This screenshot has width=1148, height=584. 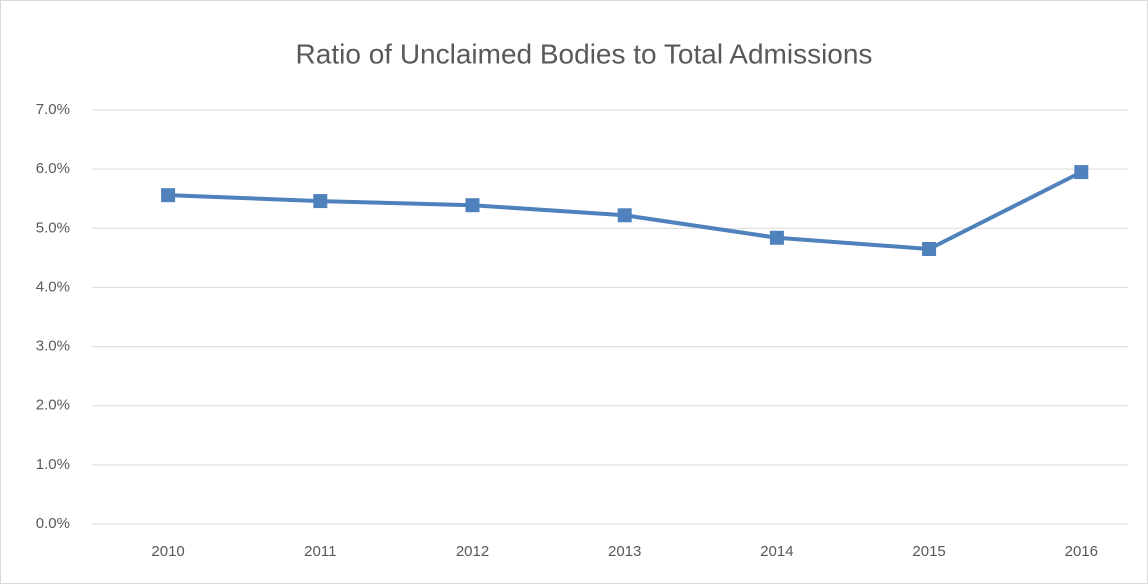 What do you see at coordinates (1081, 551) in the screenshot?
I see `x-tick-label: 2016` at bounding box center [1081, 551].